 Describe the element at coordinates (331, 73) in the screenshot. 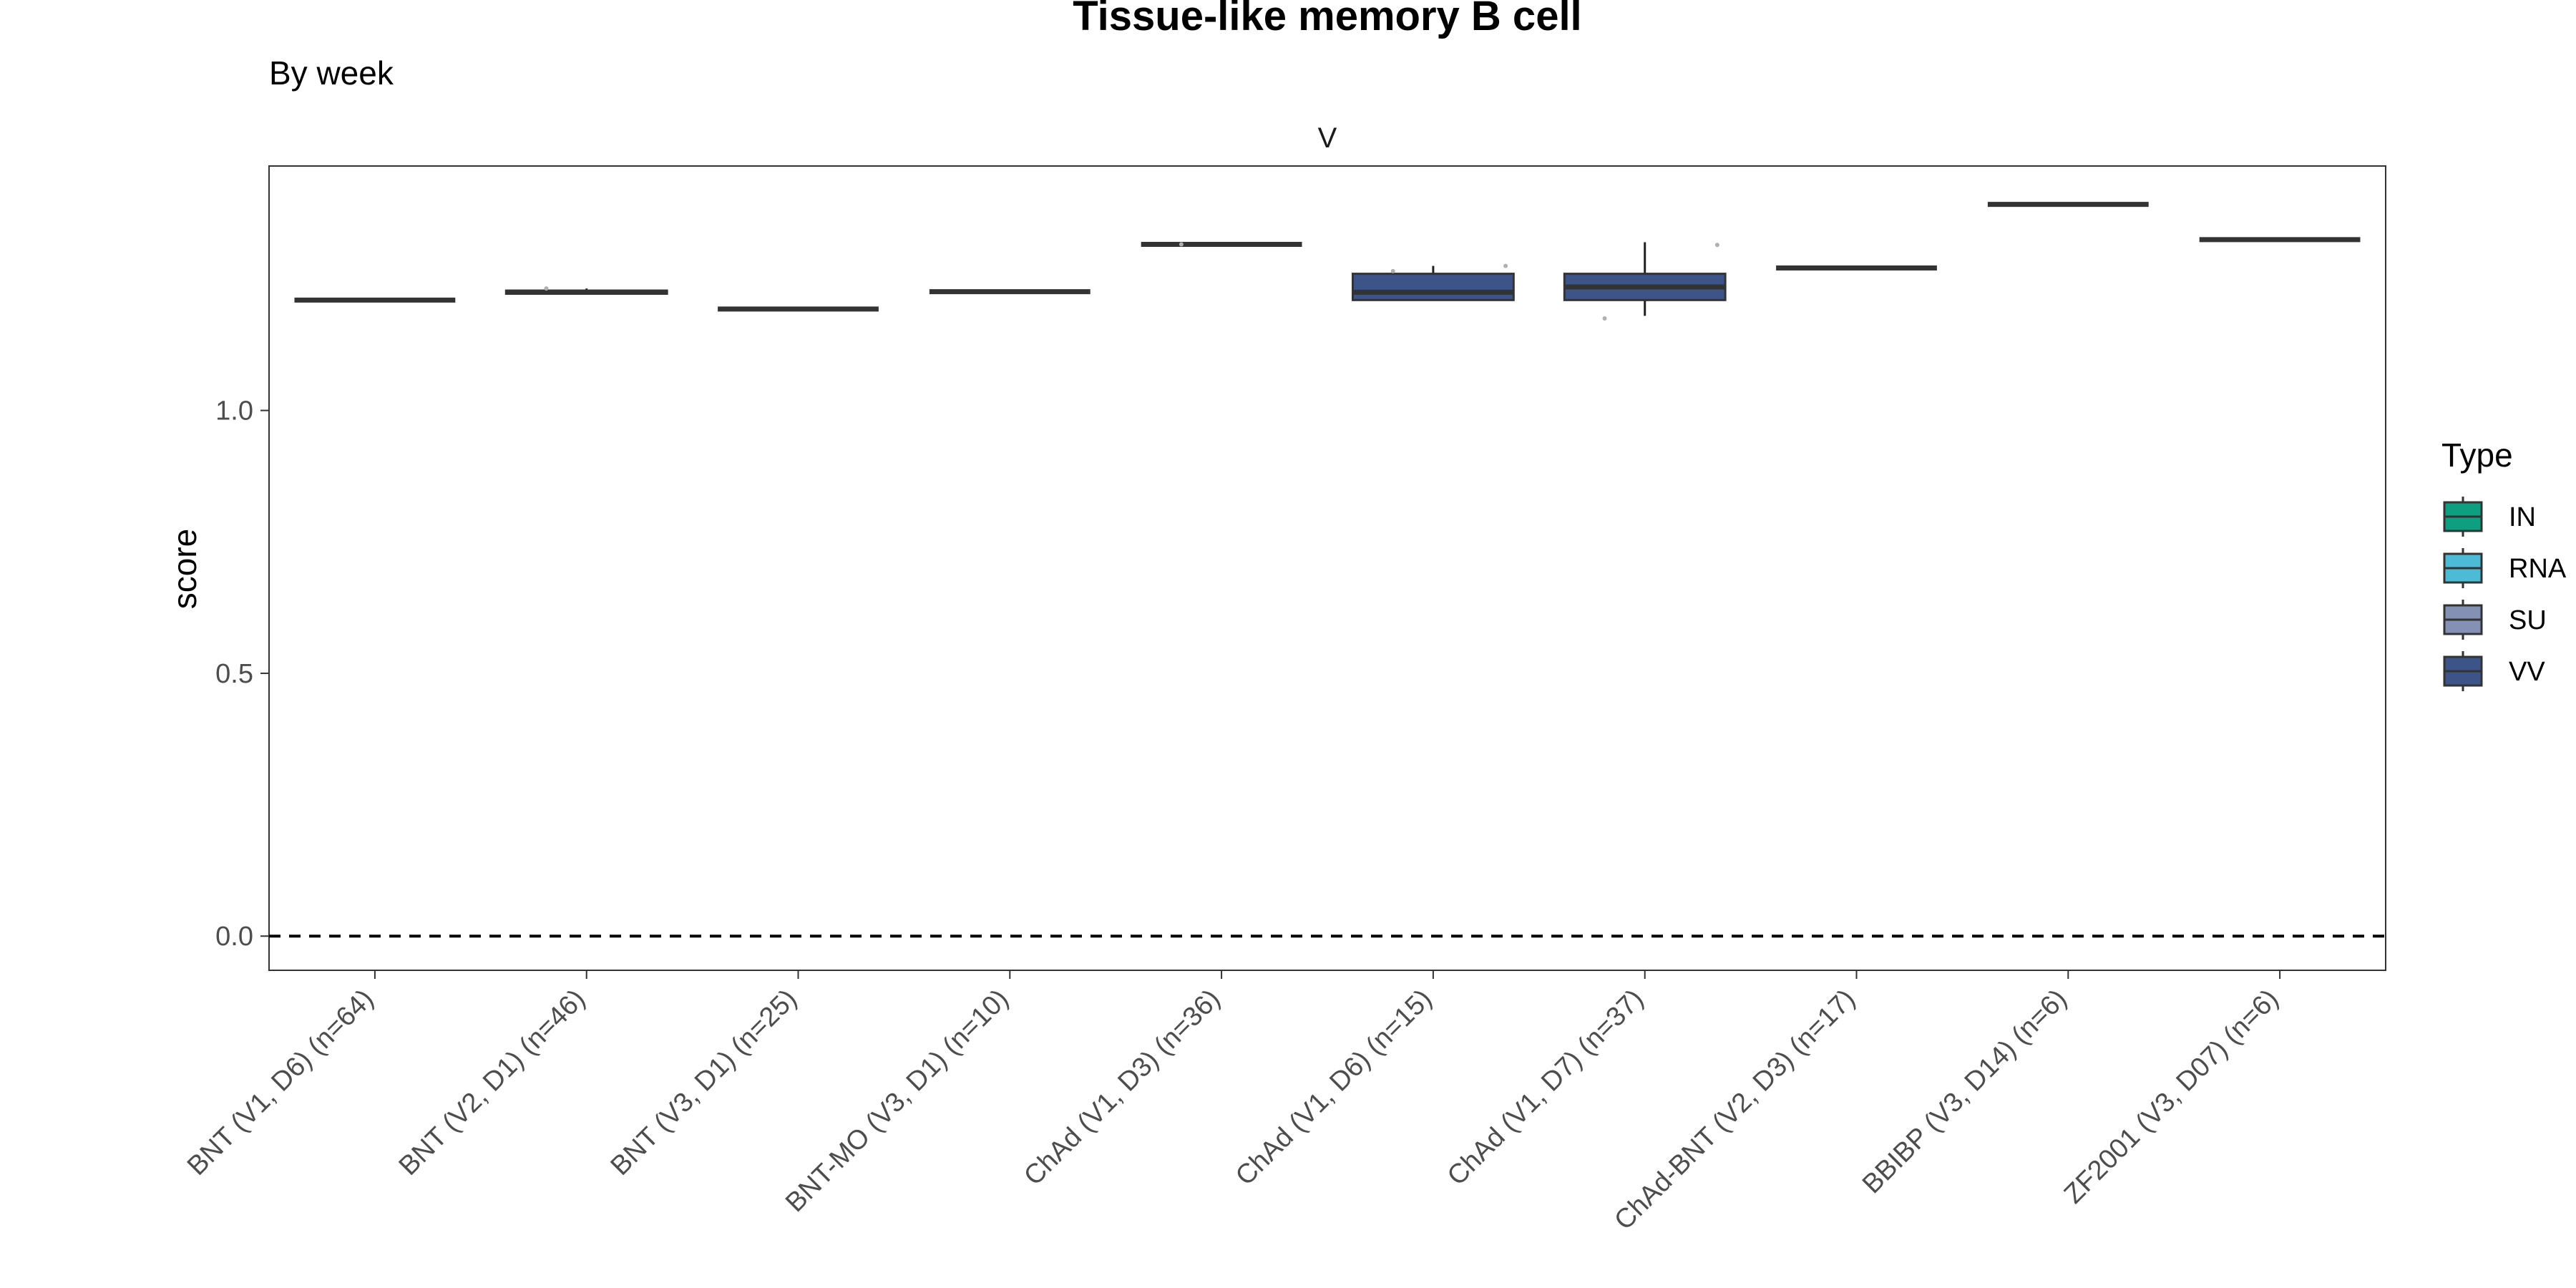

I see `chart-subtitle: By week` at that location.